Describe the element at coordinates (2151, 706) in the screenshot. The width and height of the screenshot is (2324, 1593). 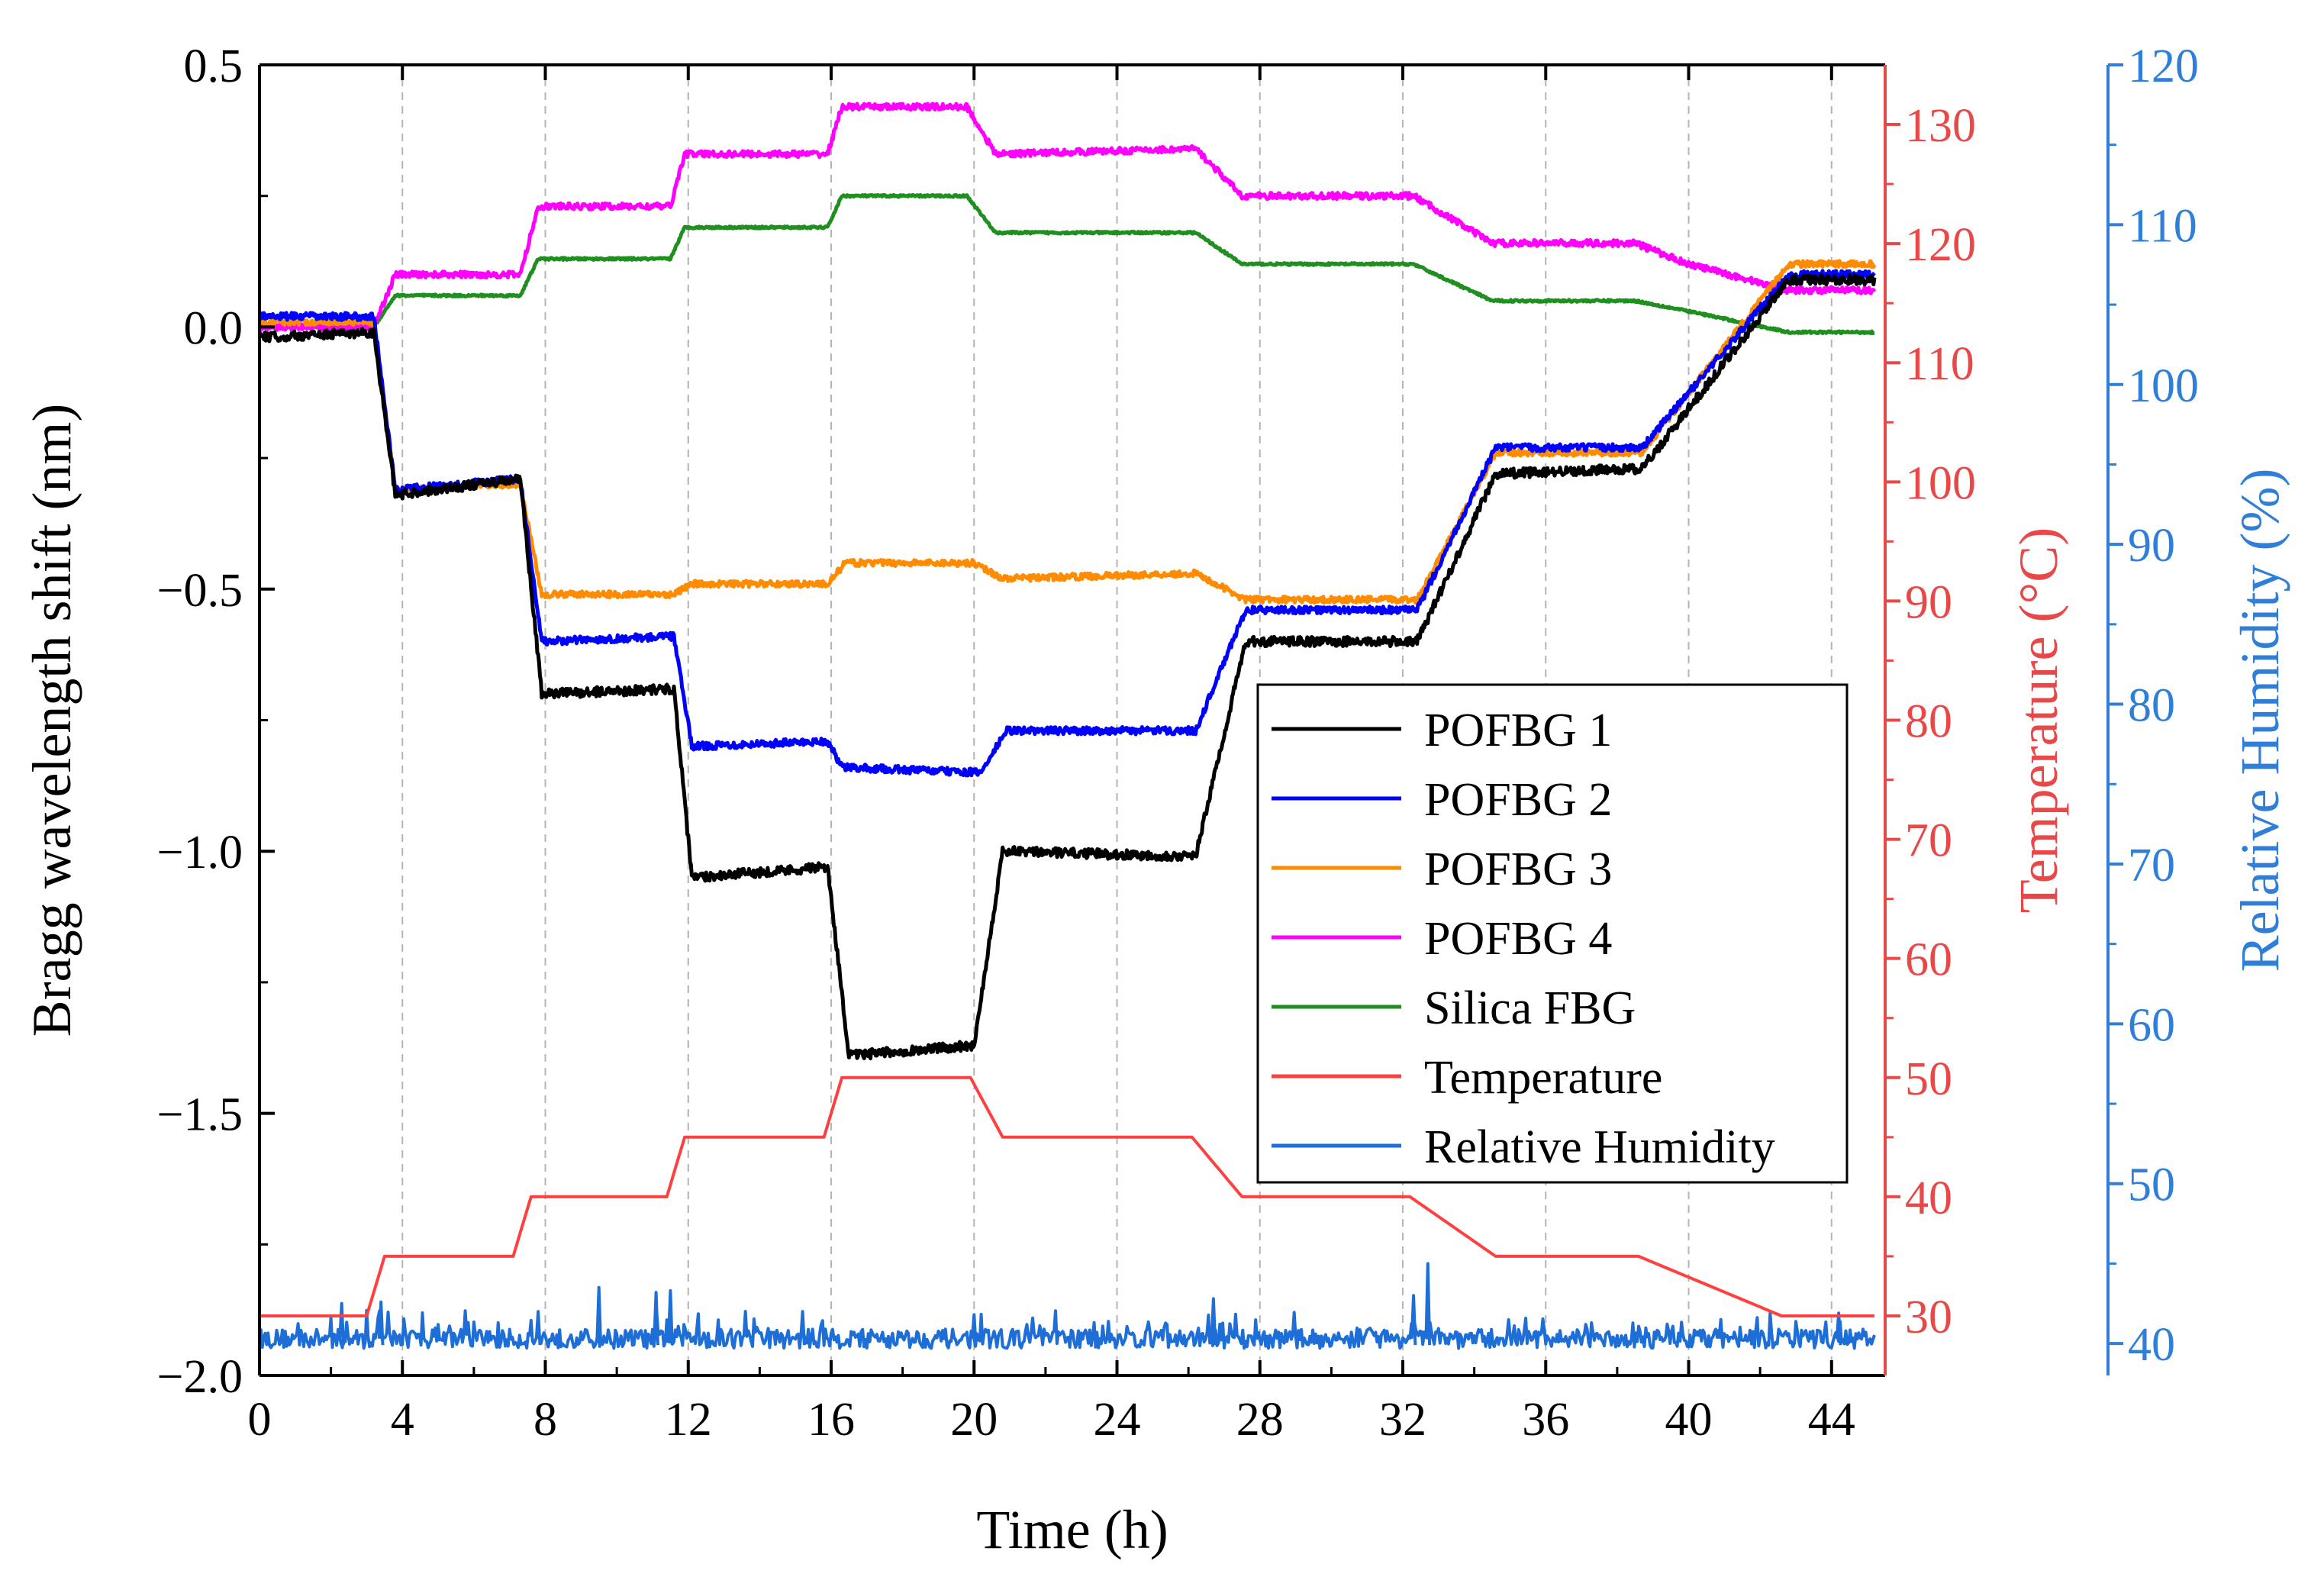
I see `y-humidity-tick-label-80: 80` at that location.